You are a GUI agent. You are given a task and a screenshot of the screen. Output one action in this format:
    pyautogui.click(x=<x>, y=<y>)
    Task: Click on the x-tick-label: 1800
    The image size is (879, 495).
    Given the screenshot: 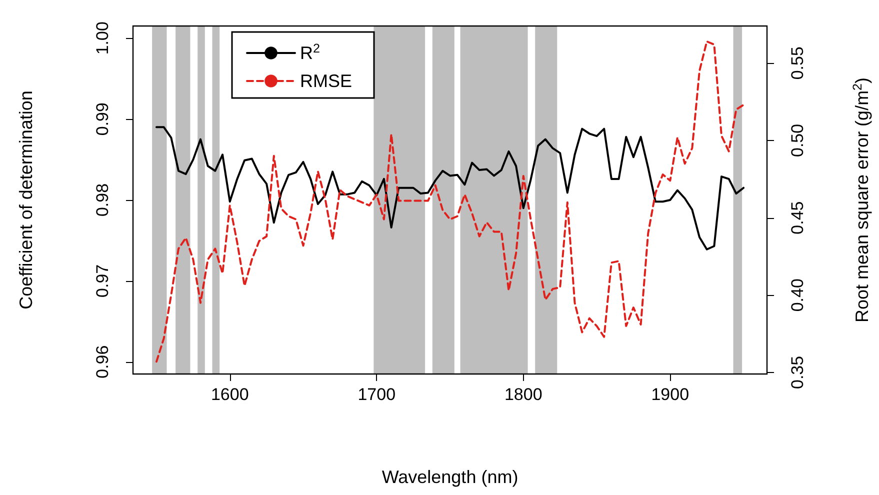 What is the action you would take?
    pyautogui.click(x=523, y=394)
    